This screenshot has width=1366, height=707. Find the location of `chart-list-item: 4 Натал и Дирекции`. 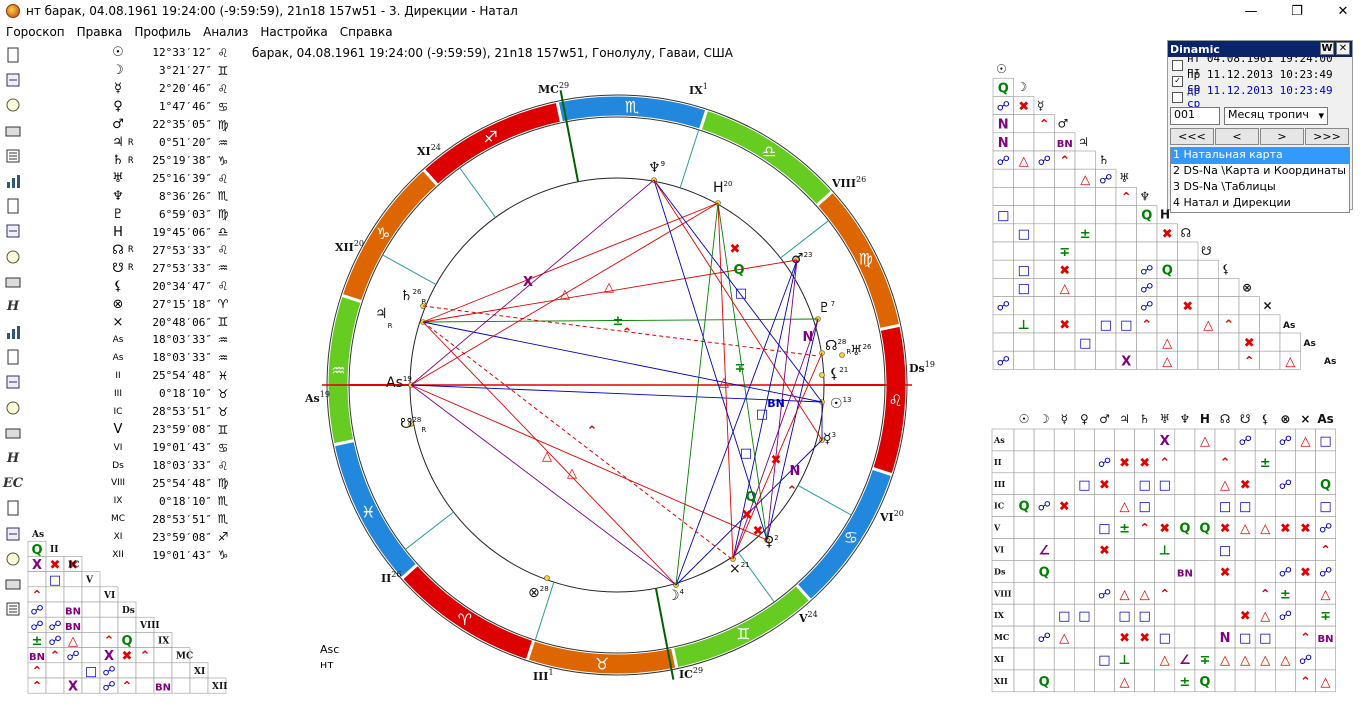

chart-list-item: 4 Натал и Дирекции is located at coordinates (1232, 202).